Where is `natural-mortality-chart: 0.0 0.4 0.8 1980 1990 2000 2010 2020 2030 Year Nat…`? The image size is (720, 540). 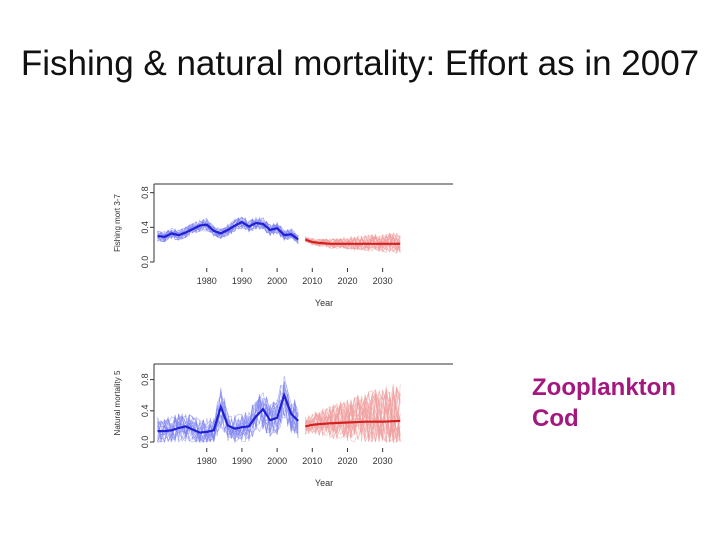 natural-mortality-chart: 0.0 0.4 0.8 1980 1990 2000 2010 2020 2030 Year Nat… is located at coordinates (283, 425).